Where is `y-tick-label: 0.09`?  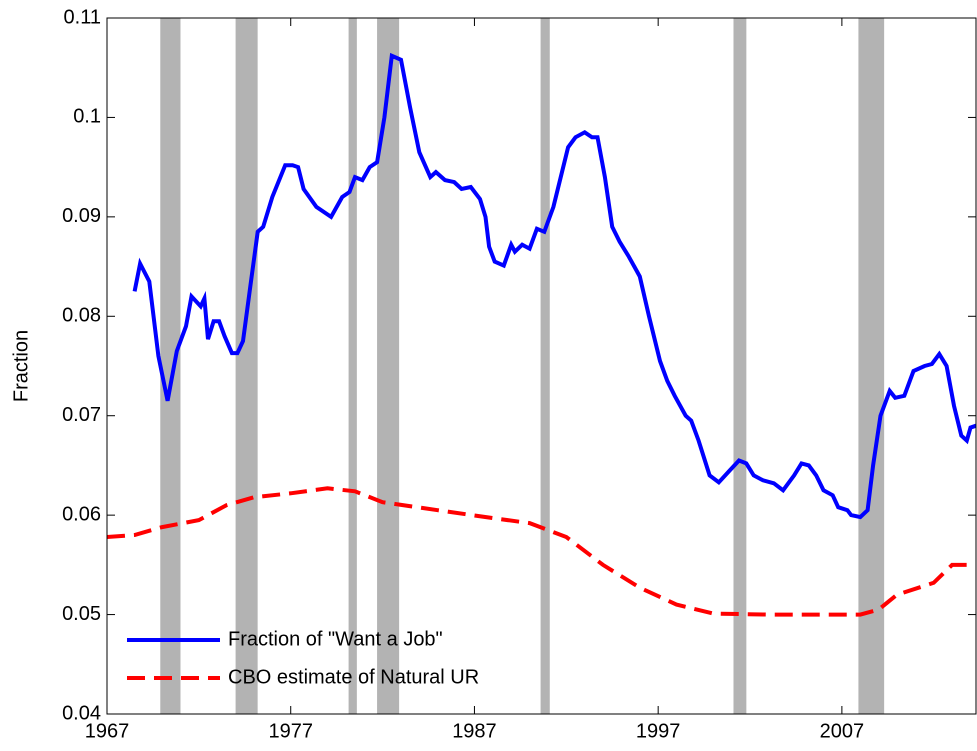 y-tick-label: 0.09 is located at coordinates (81, 216).